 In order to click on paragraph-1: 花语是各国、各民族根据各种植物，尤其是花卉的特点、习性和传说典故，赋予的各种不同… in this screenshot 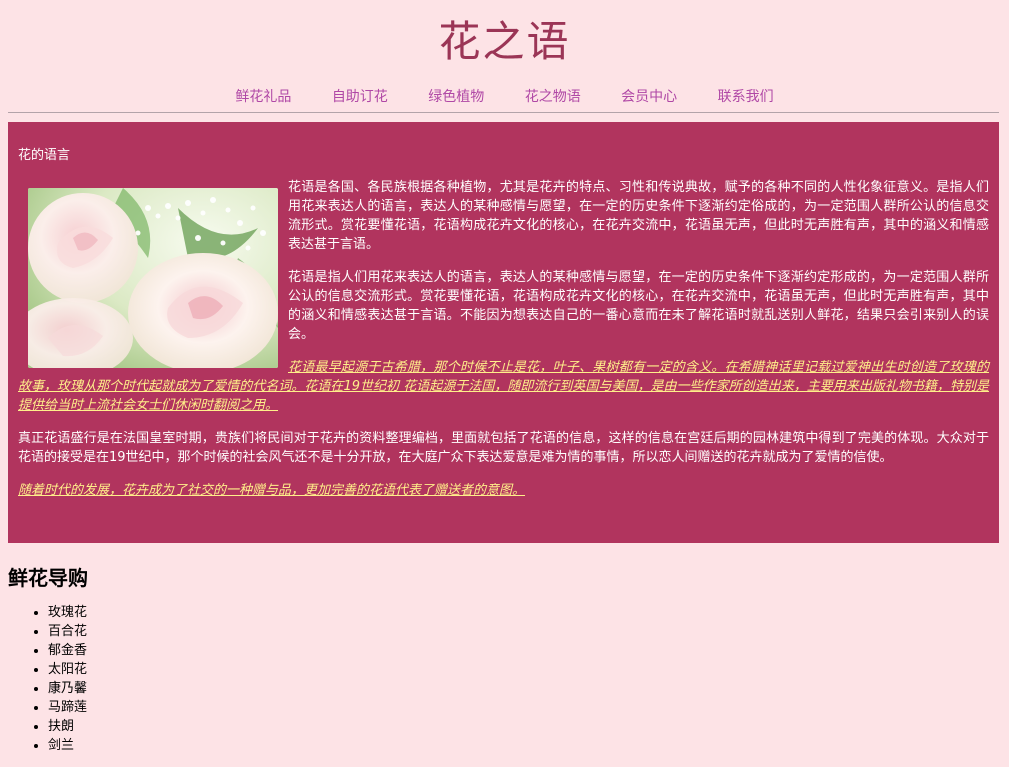, I will do `click(638, 216)`.